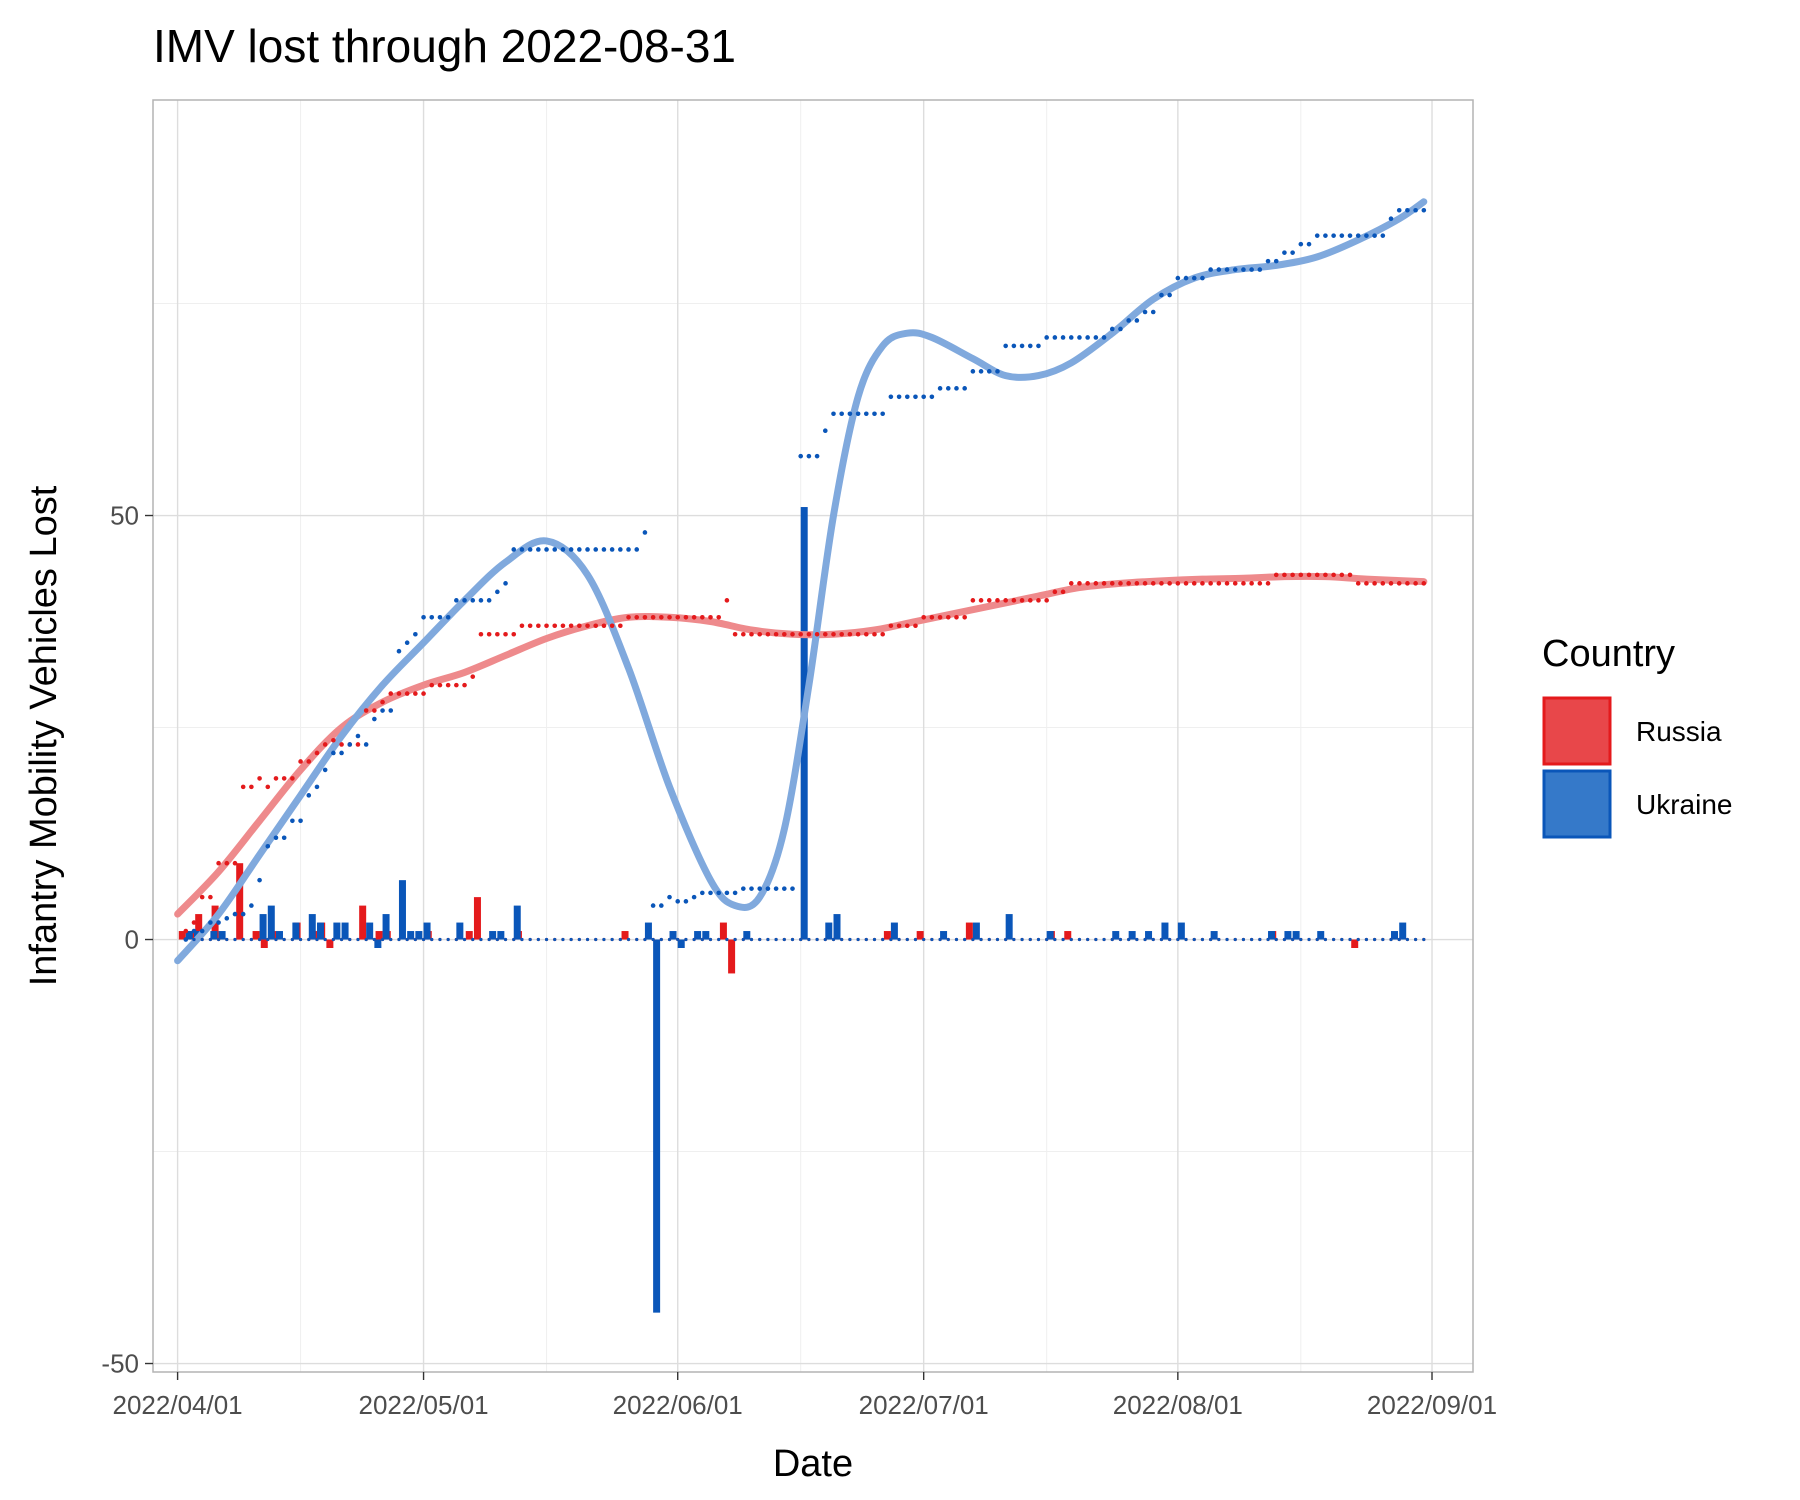 The width and height of the screenshot is (1800, 1500). Describe the element at coordinates (178, 1405) in the screenshot. I see `x-tick-label: 2022/04/01` at that location.